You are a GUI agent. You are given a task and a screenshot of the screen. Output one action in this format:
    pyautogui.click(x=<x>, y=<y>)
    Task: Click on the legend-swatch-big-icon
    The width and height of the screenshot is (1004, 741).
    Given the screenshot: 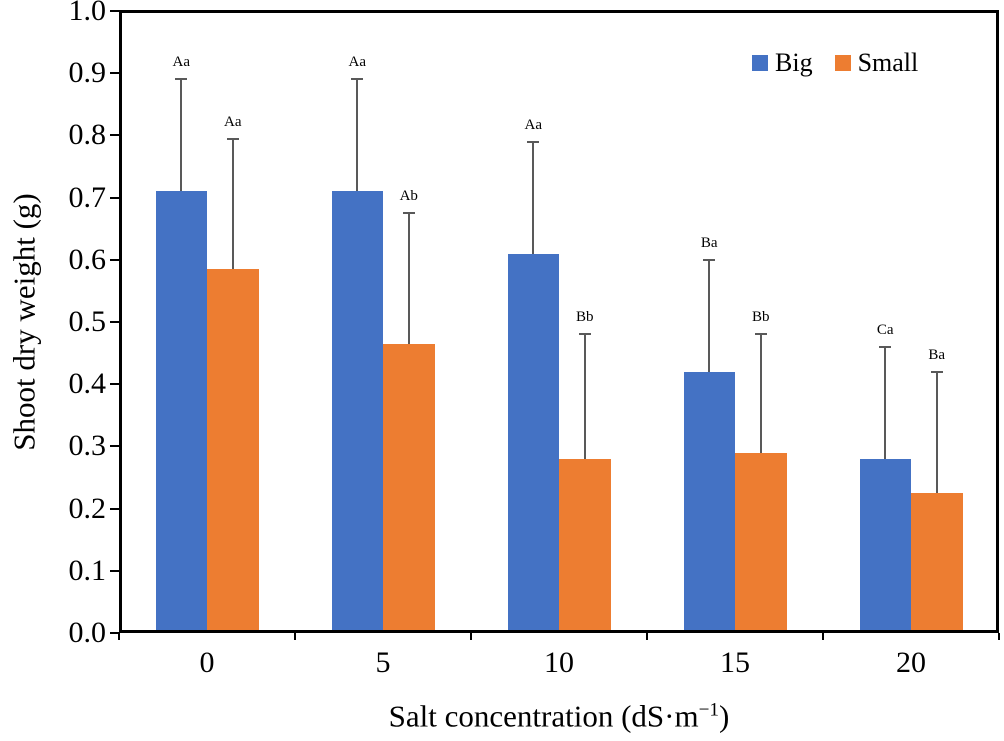 What is the action you would take?
    pyautogui.click(x=760, y=63)
    